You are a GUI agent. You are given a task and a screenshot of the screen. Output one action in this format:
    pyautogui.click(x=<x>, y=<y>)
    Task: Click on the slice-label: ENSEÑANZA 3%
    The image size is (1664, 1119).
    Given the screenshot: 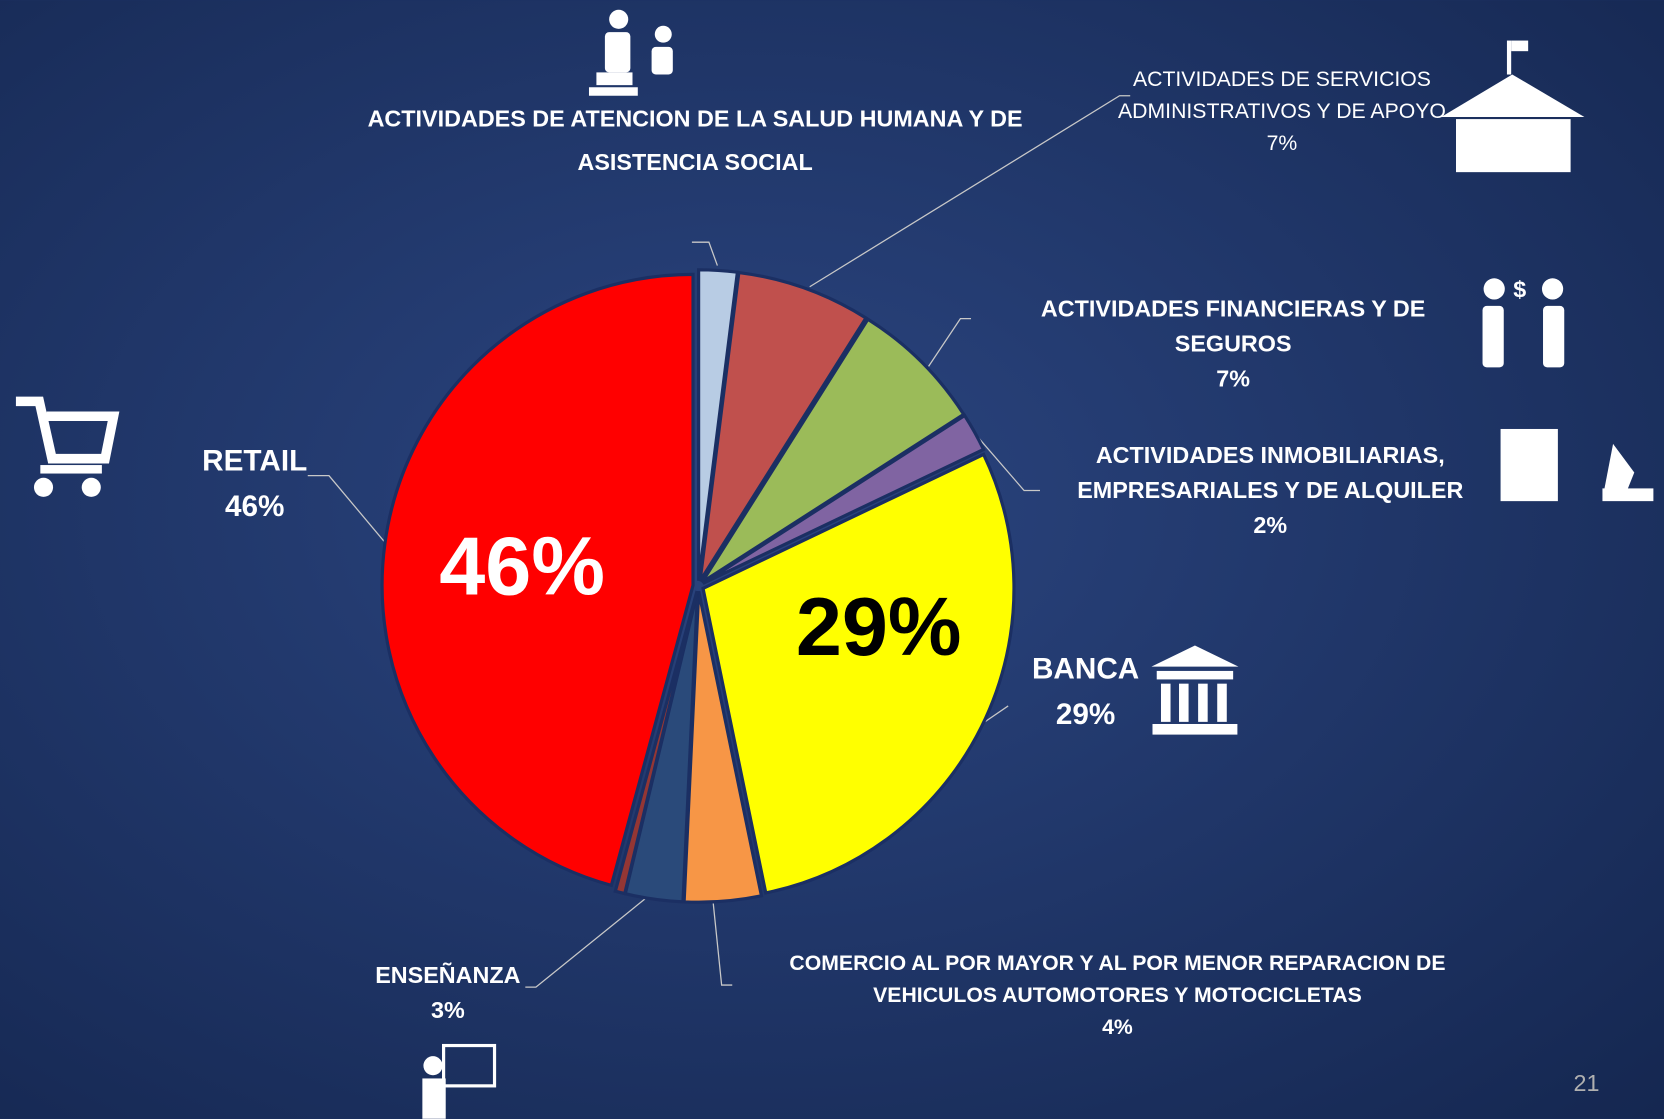 What is the action you would take?
    pyautogui.click(x=448, y=992)
    